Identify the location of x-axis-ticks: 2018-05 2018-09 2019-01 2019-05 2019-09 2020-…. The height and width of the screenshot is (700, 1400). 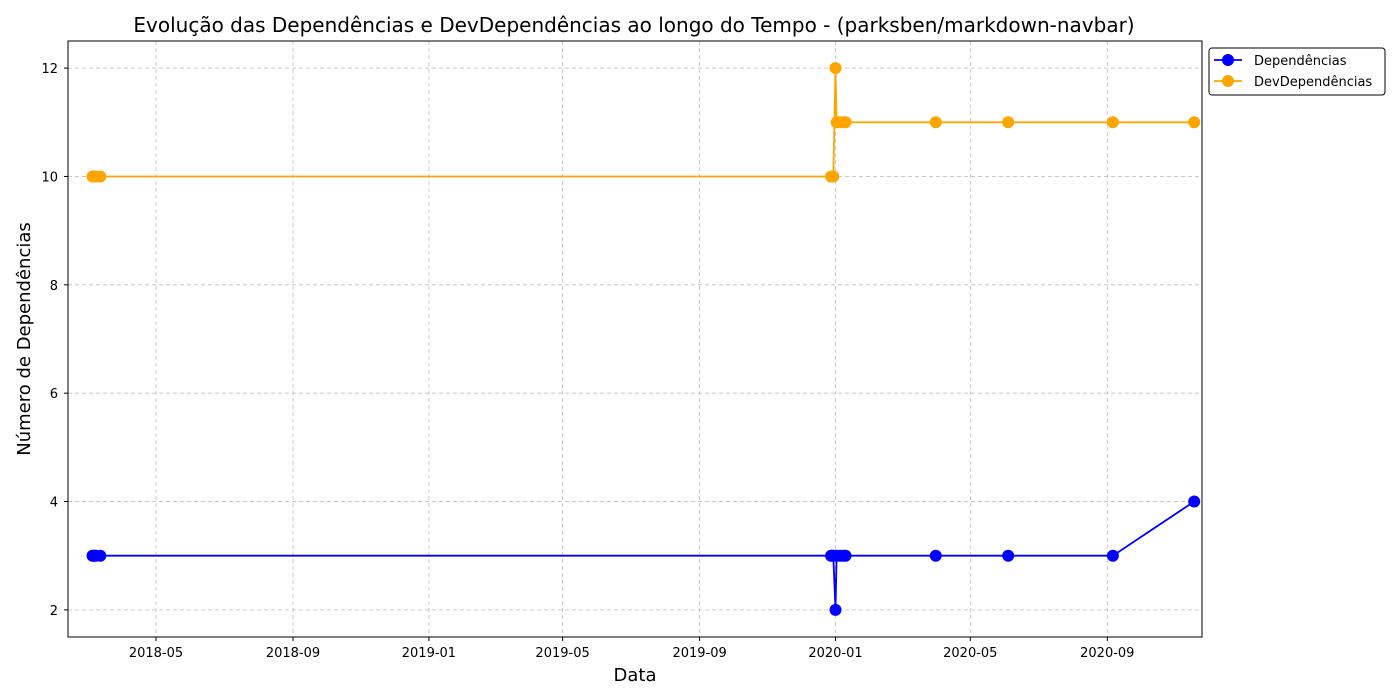
(631, 649).